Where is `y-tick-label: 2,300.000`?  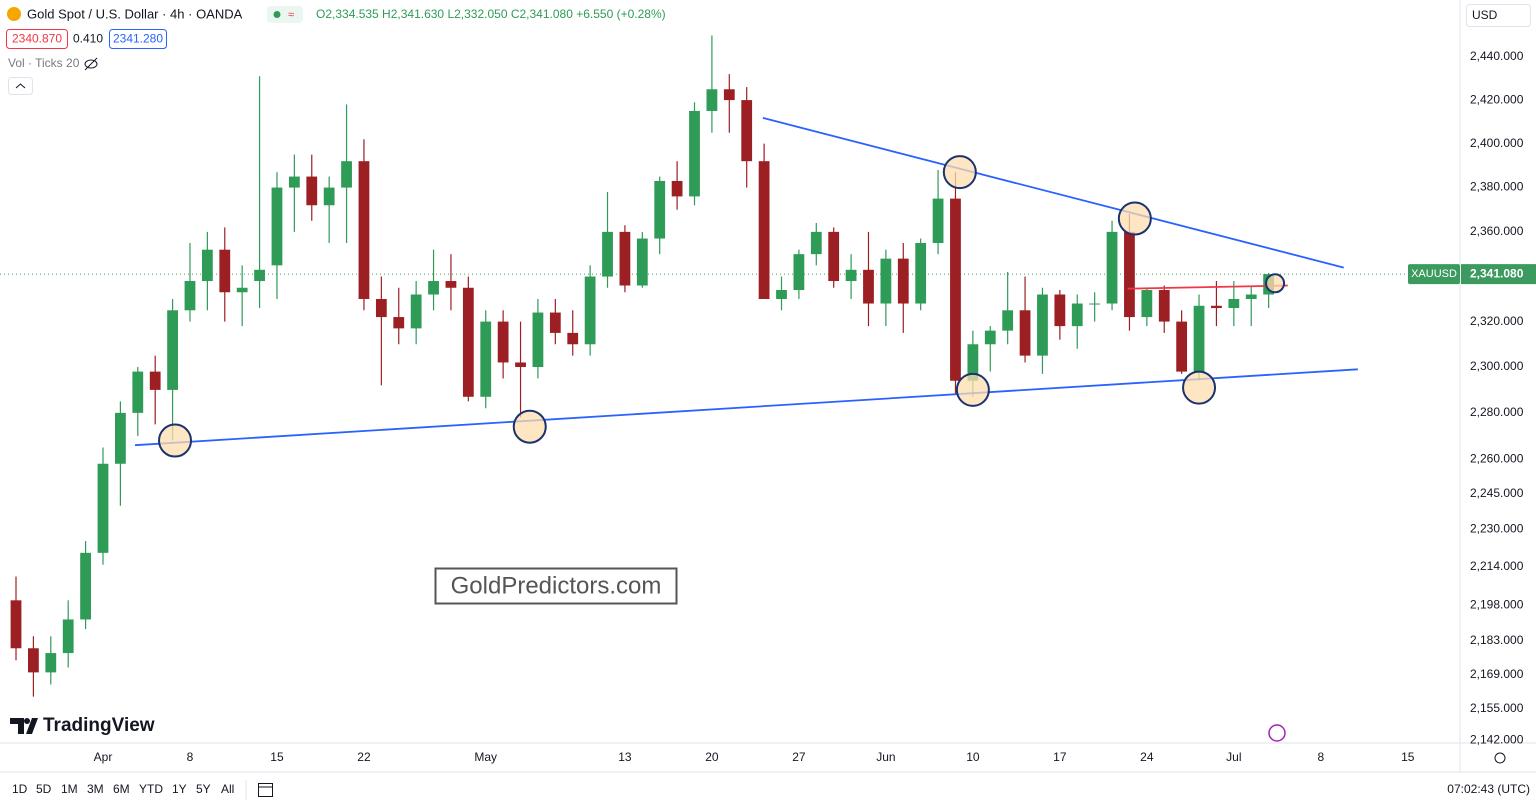 y-tick-label: 2,300.000 is located at coordinates (1497, 366).